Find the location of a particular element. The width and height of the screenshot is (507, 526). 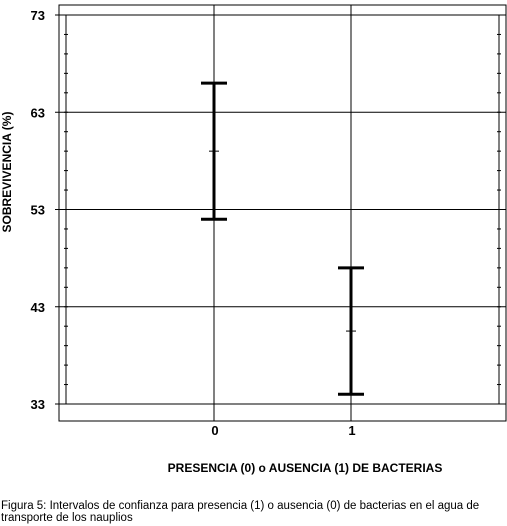

y-tick-label: 53 is located at coordinates (38, 210).